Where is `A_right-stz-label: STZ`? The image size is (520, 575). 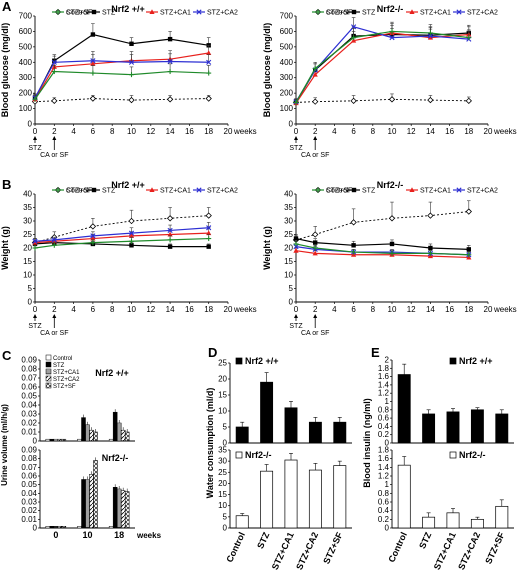
A_right-stz-label: STZ is located at coordinates (296, 148).